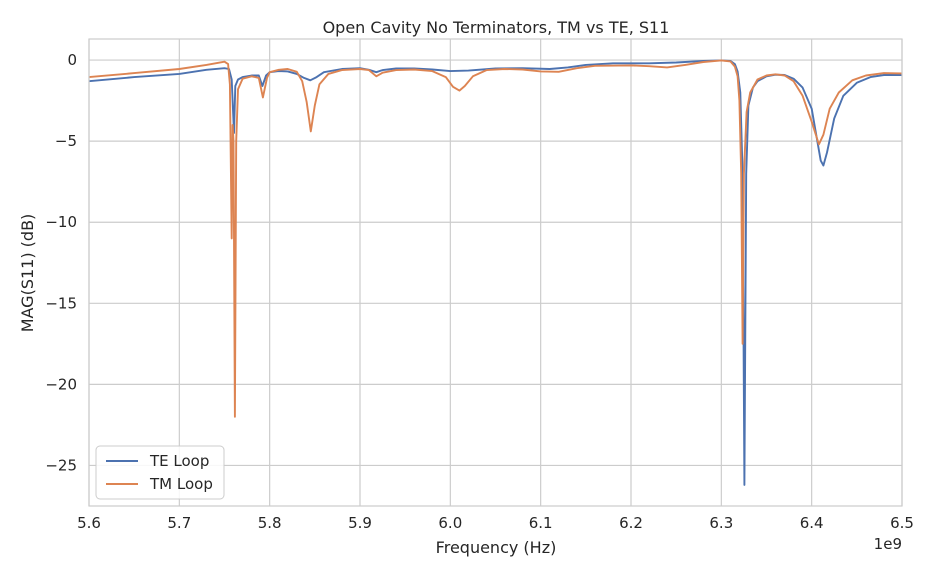 The height and width of the screenshot is (580, 936). What do you see at coordinates (360, 523) in the screenshot?
I see `x-tick-label: 5.9` at bounding box center [360, 523].